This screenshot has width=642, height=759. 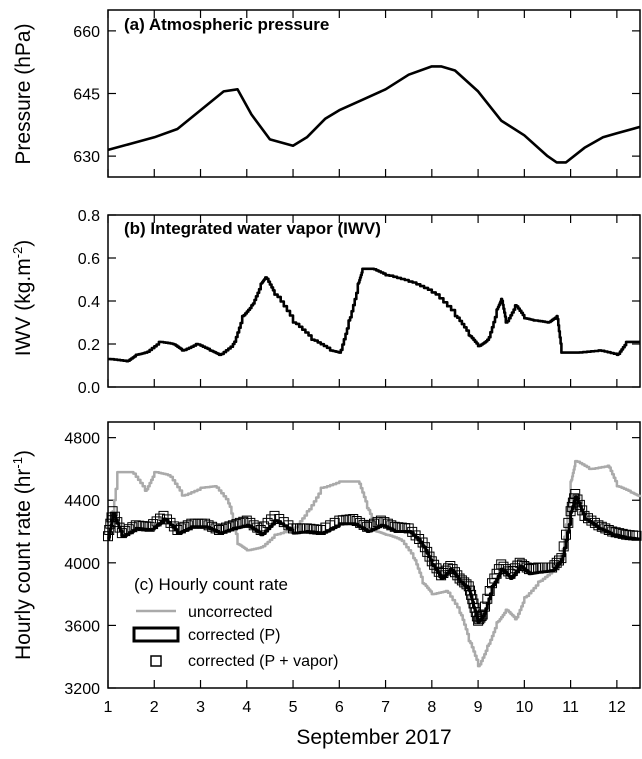 I want to click on panel-title: (a) Atmospheric pressure, so click(x=226, y=24).